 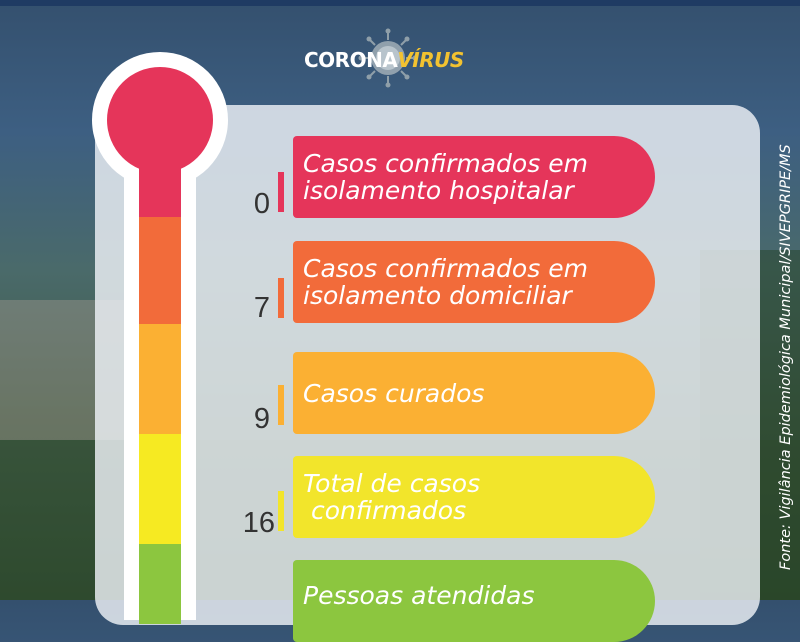 I want to click on logo-text-virus: VÍRUS, so click(x=430, y=60).